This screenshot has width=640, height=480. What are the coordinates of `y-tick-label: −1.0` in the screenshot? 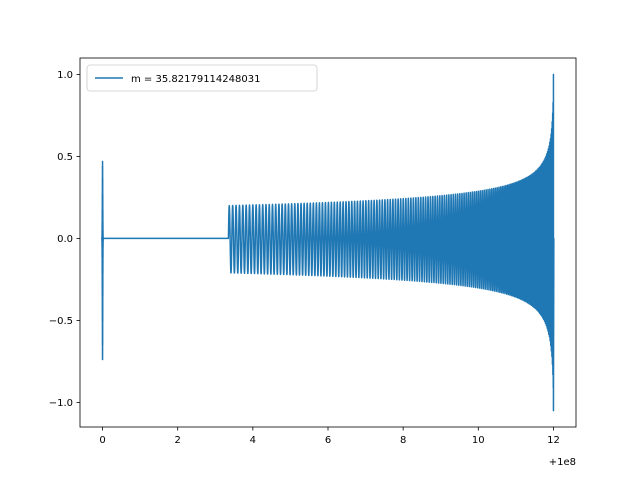 It's located at (61, 403).